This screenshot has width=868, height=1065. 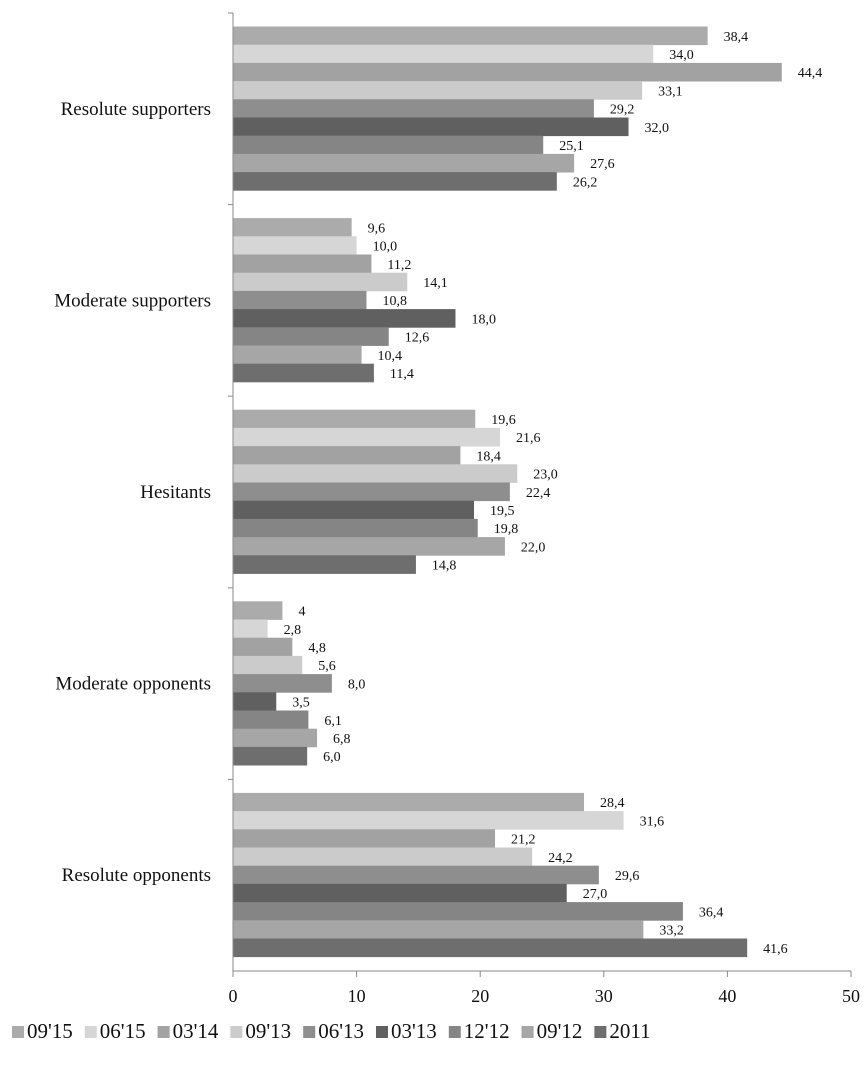 What do you see at coordinates (538, 493) in the screenshot?
I see `data-label-hesitants-06-13: 22,4` at bounding box center [538, 493].